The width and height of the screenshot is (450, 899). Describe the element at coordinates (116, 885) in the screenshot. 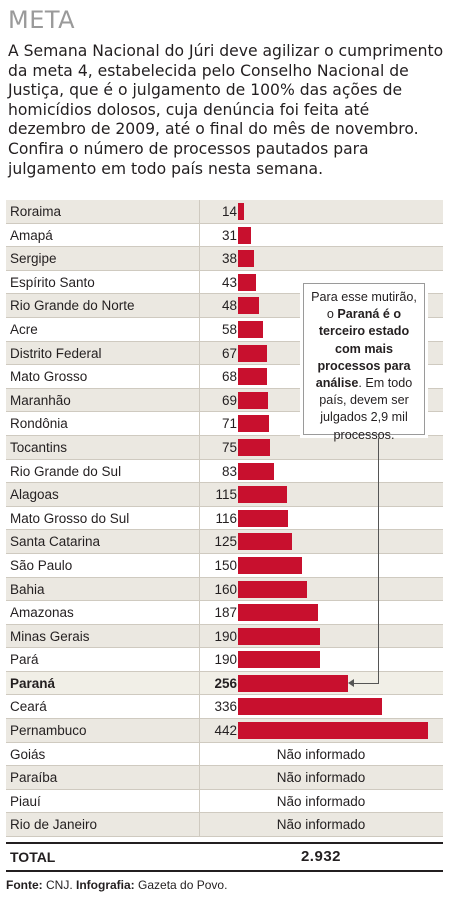

I see `source-line: Fonte: CNJ. Infografia: Gazeta do Povo.` at that location.